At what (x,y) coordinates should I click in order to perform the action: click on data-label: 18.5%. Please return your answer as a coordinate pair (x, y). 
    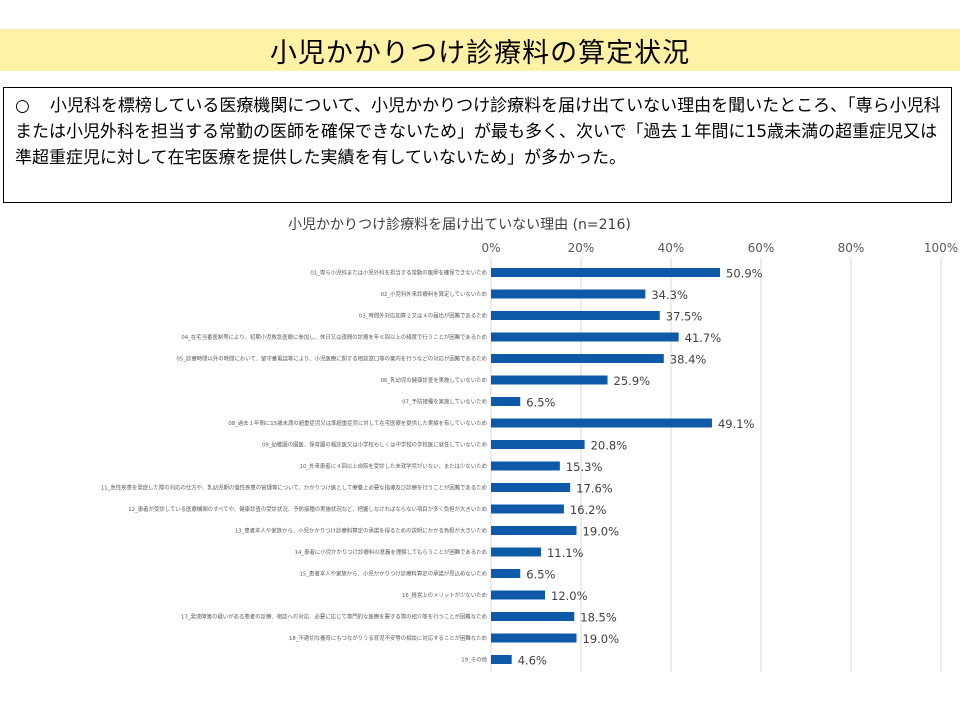
    Looking at the image, I should click on (598, 618).